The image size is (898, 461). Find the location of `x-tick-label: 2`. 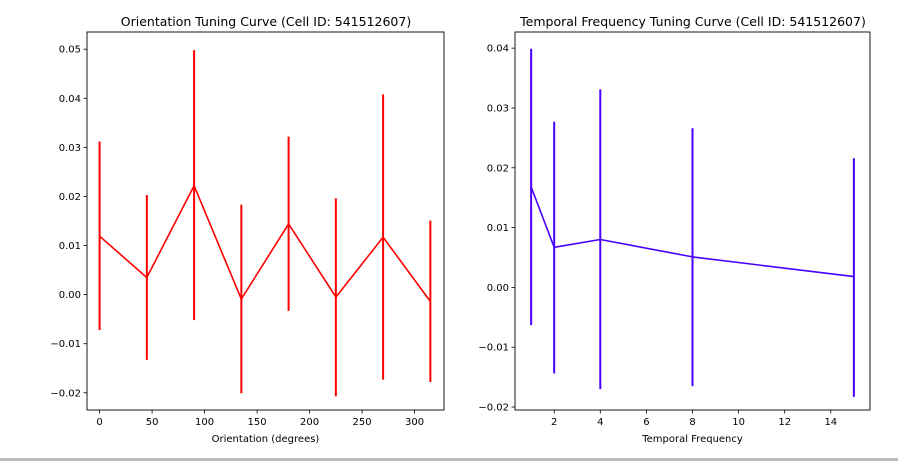

x-tick-label: 2 is located at coordinates (554, 422).